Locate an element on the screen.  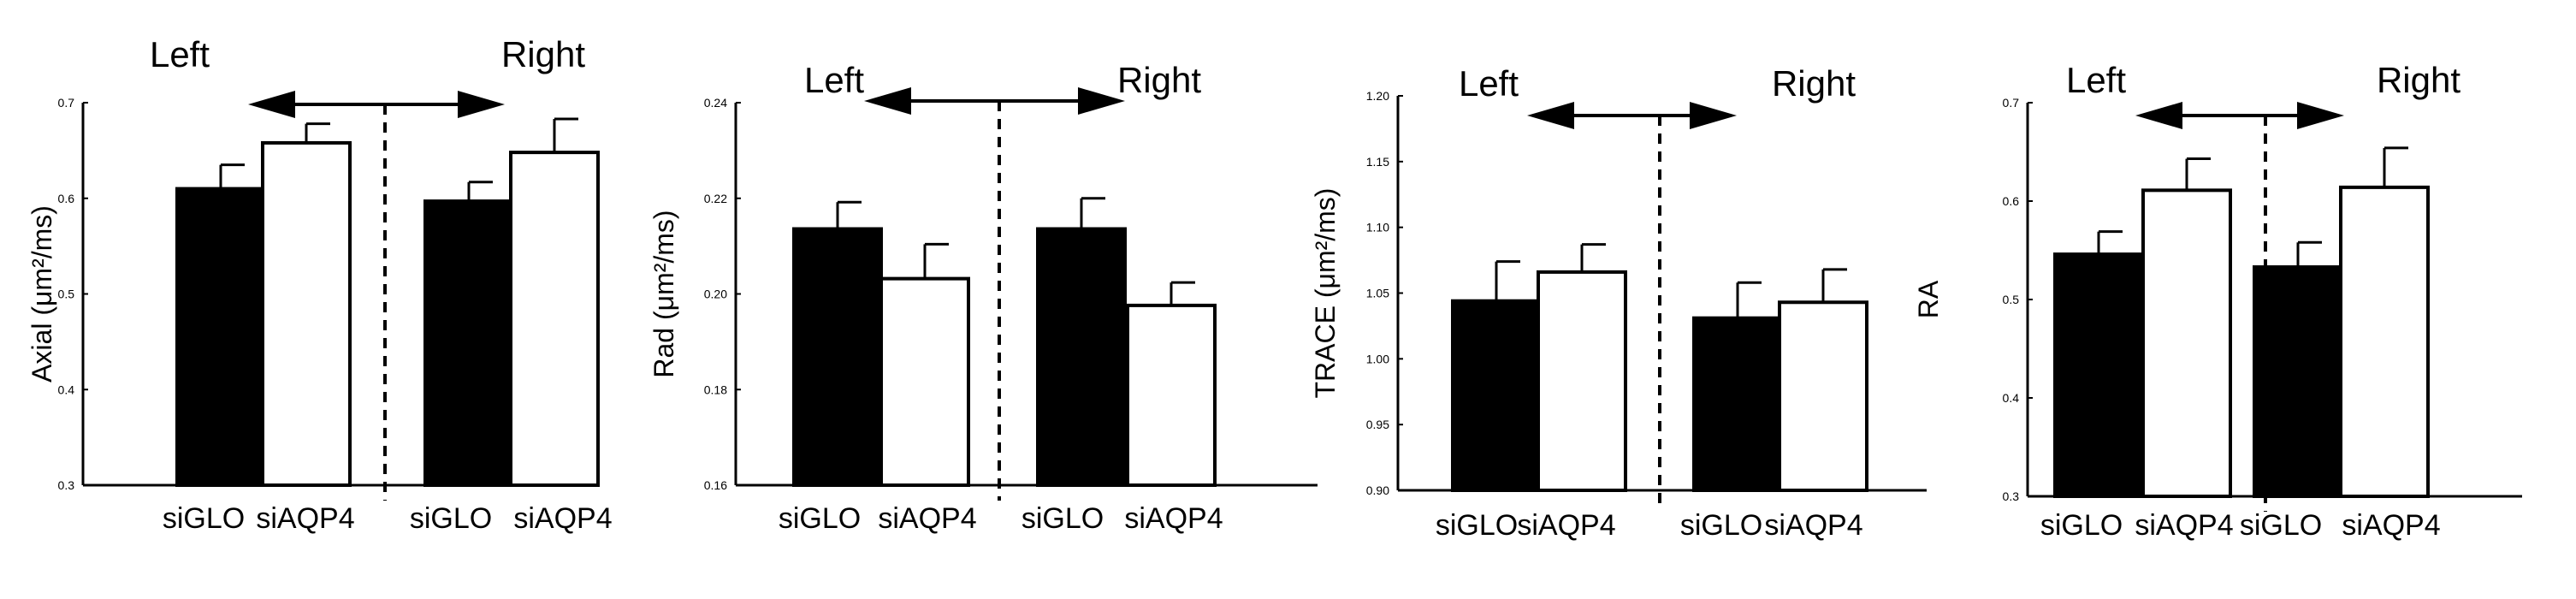
y-tick-label: 0.95 is located at coordinates (1378, 425).